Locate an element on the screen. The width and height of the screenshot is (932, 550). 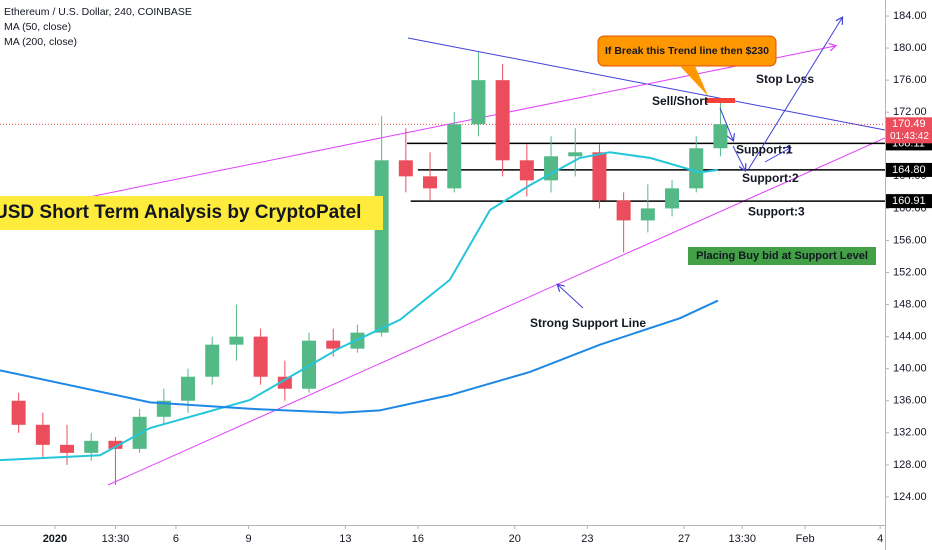
buy-text: Placing Buy bid at Support Level is located at coordinates (782, 256).